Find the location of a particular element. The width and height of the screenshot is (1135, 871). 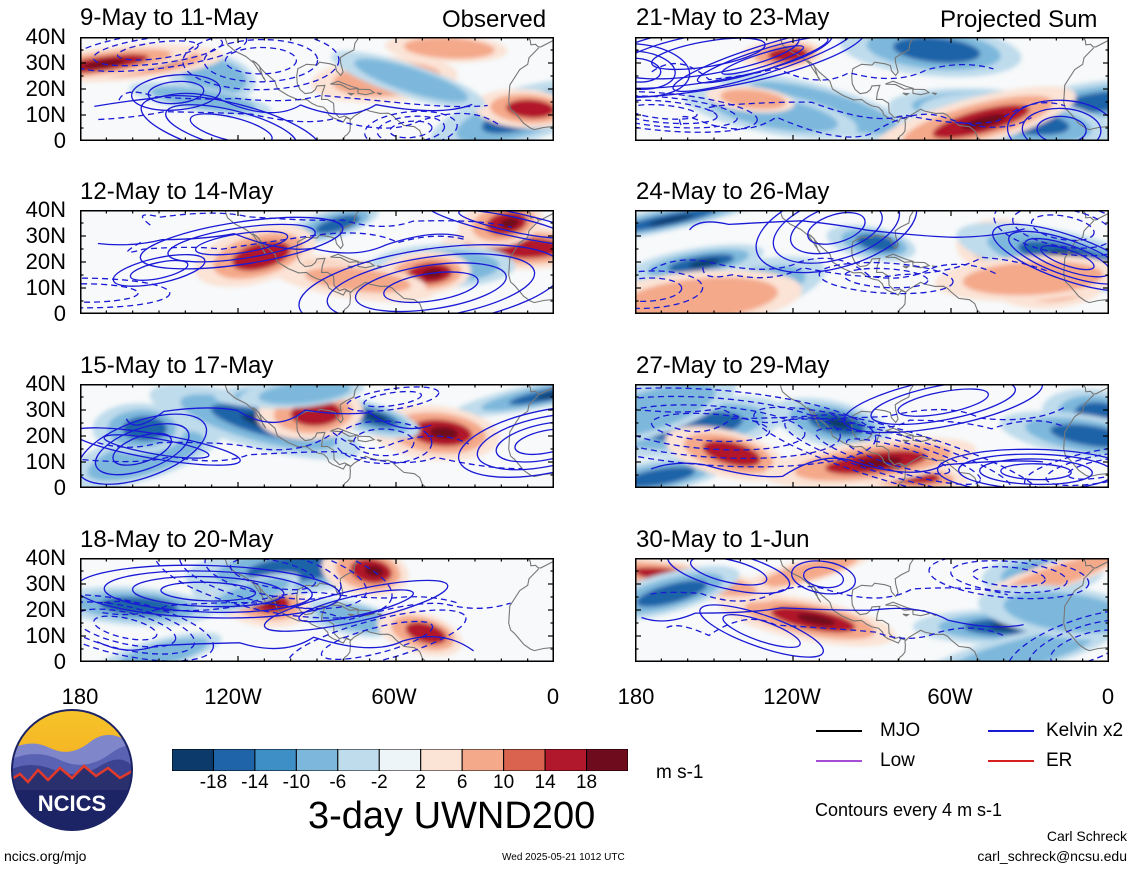

coastlines is located at coordinates (944, 610).